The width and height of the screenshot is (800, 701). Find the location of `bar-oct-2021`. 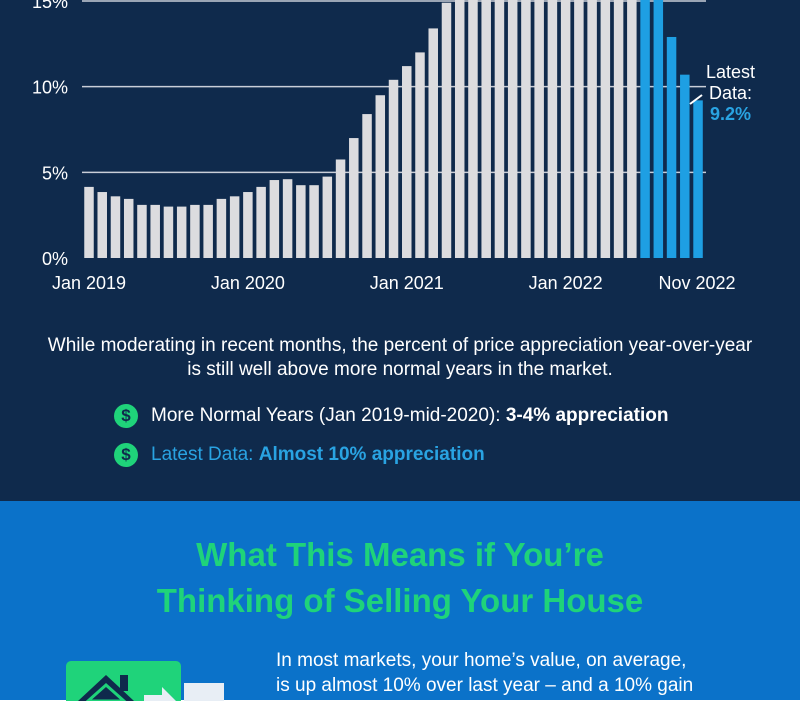

bar-oct-2021 is located at coordinates (526, 129).